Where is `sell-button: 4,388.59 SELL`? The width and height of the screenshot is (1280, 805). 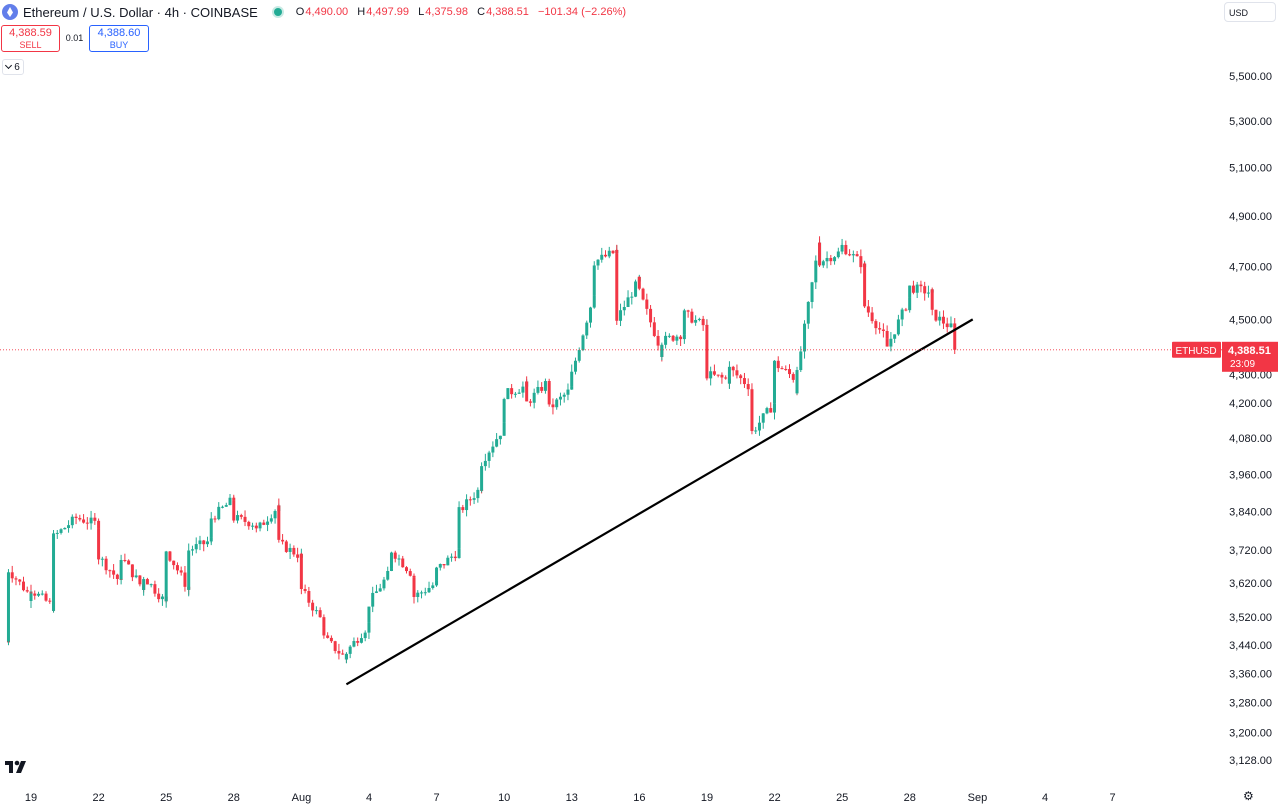 sell-button: 4,388.59 SELL is located at coordinates (30, 38).